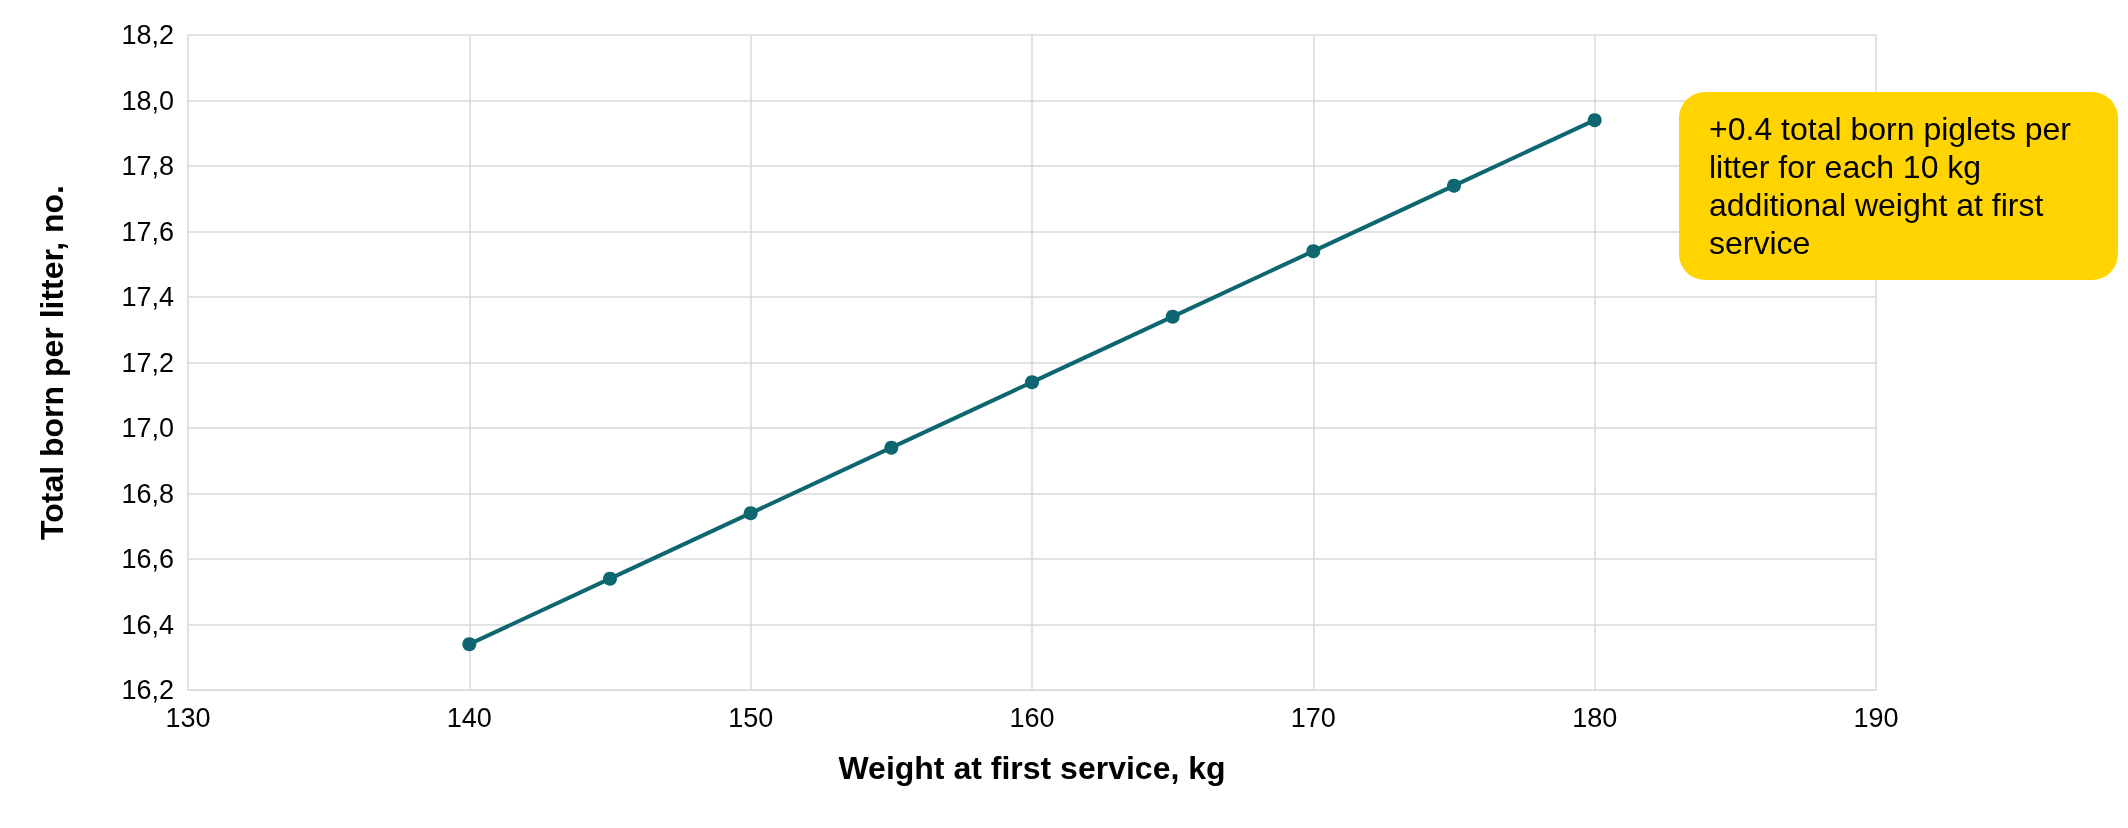  What do you see at coordinates (147, 493) in the screenshot?
I see `y-tick-label: 16,8` at bounding box center [147, 493].